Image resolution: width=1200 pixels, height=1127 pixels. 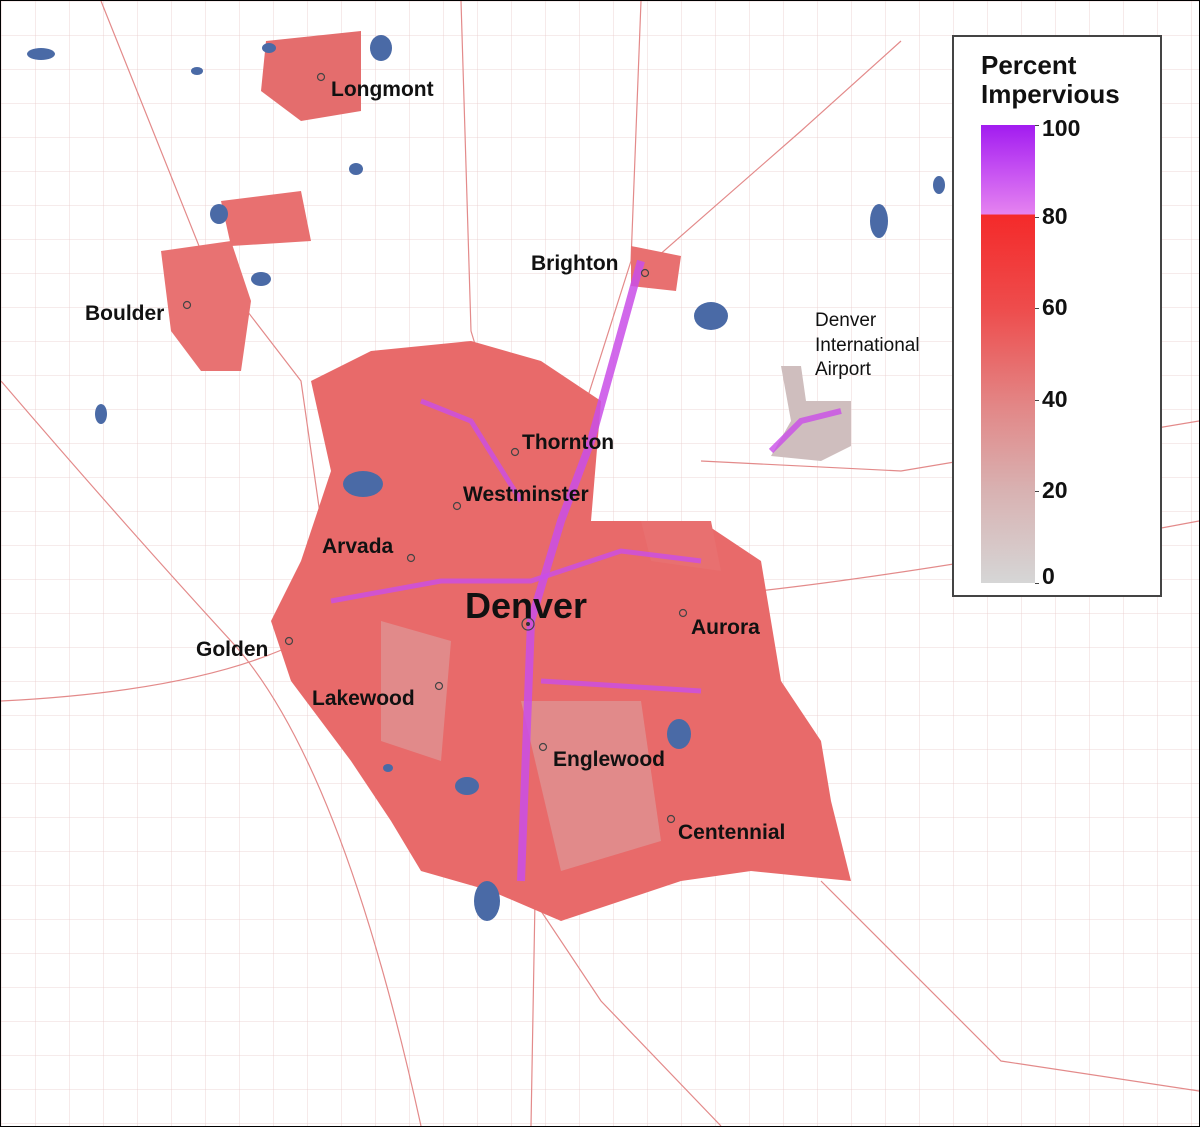 What do you see at coordinates (1008, 354) in the screenshot?
I see `color-bar` at bounding box center [1008, 354].